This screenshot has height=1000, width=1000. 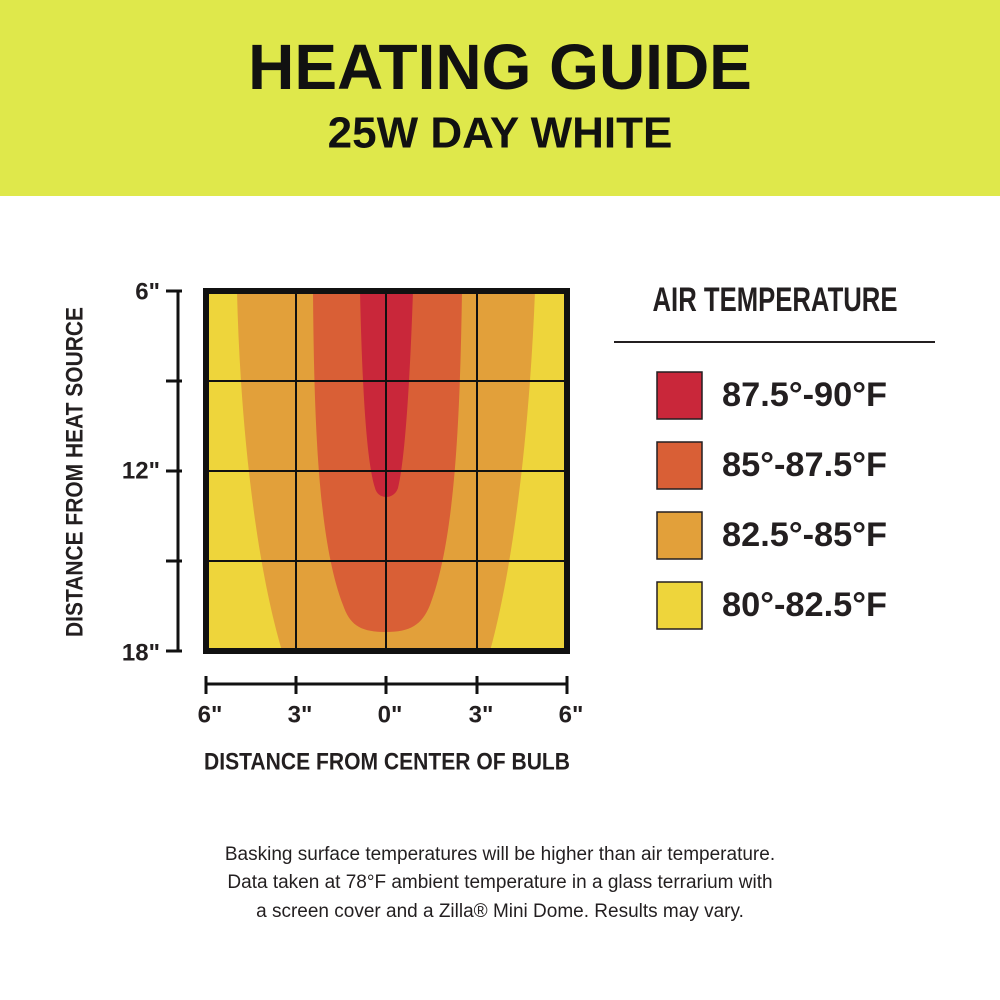 What do you see at coordinates (804, 605) in the screenshot?
I see `legend-label: 80°-82.5°F` at bounding box center [804, 605].